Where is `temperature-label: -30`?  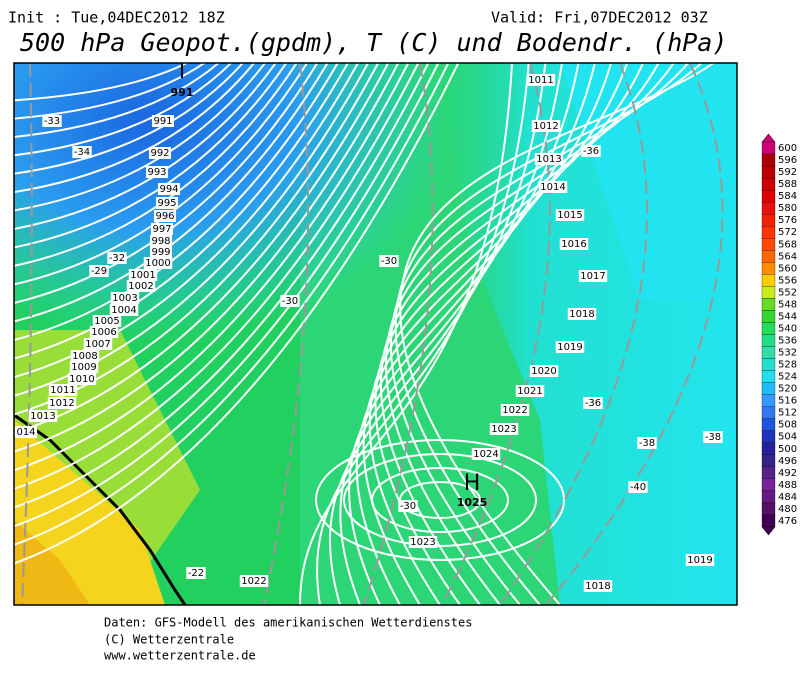
temperature-label: -30 is located at coordinates (408, 506).